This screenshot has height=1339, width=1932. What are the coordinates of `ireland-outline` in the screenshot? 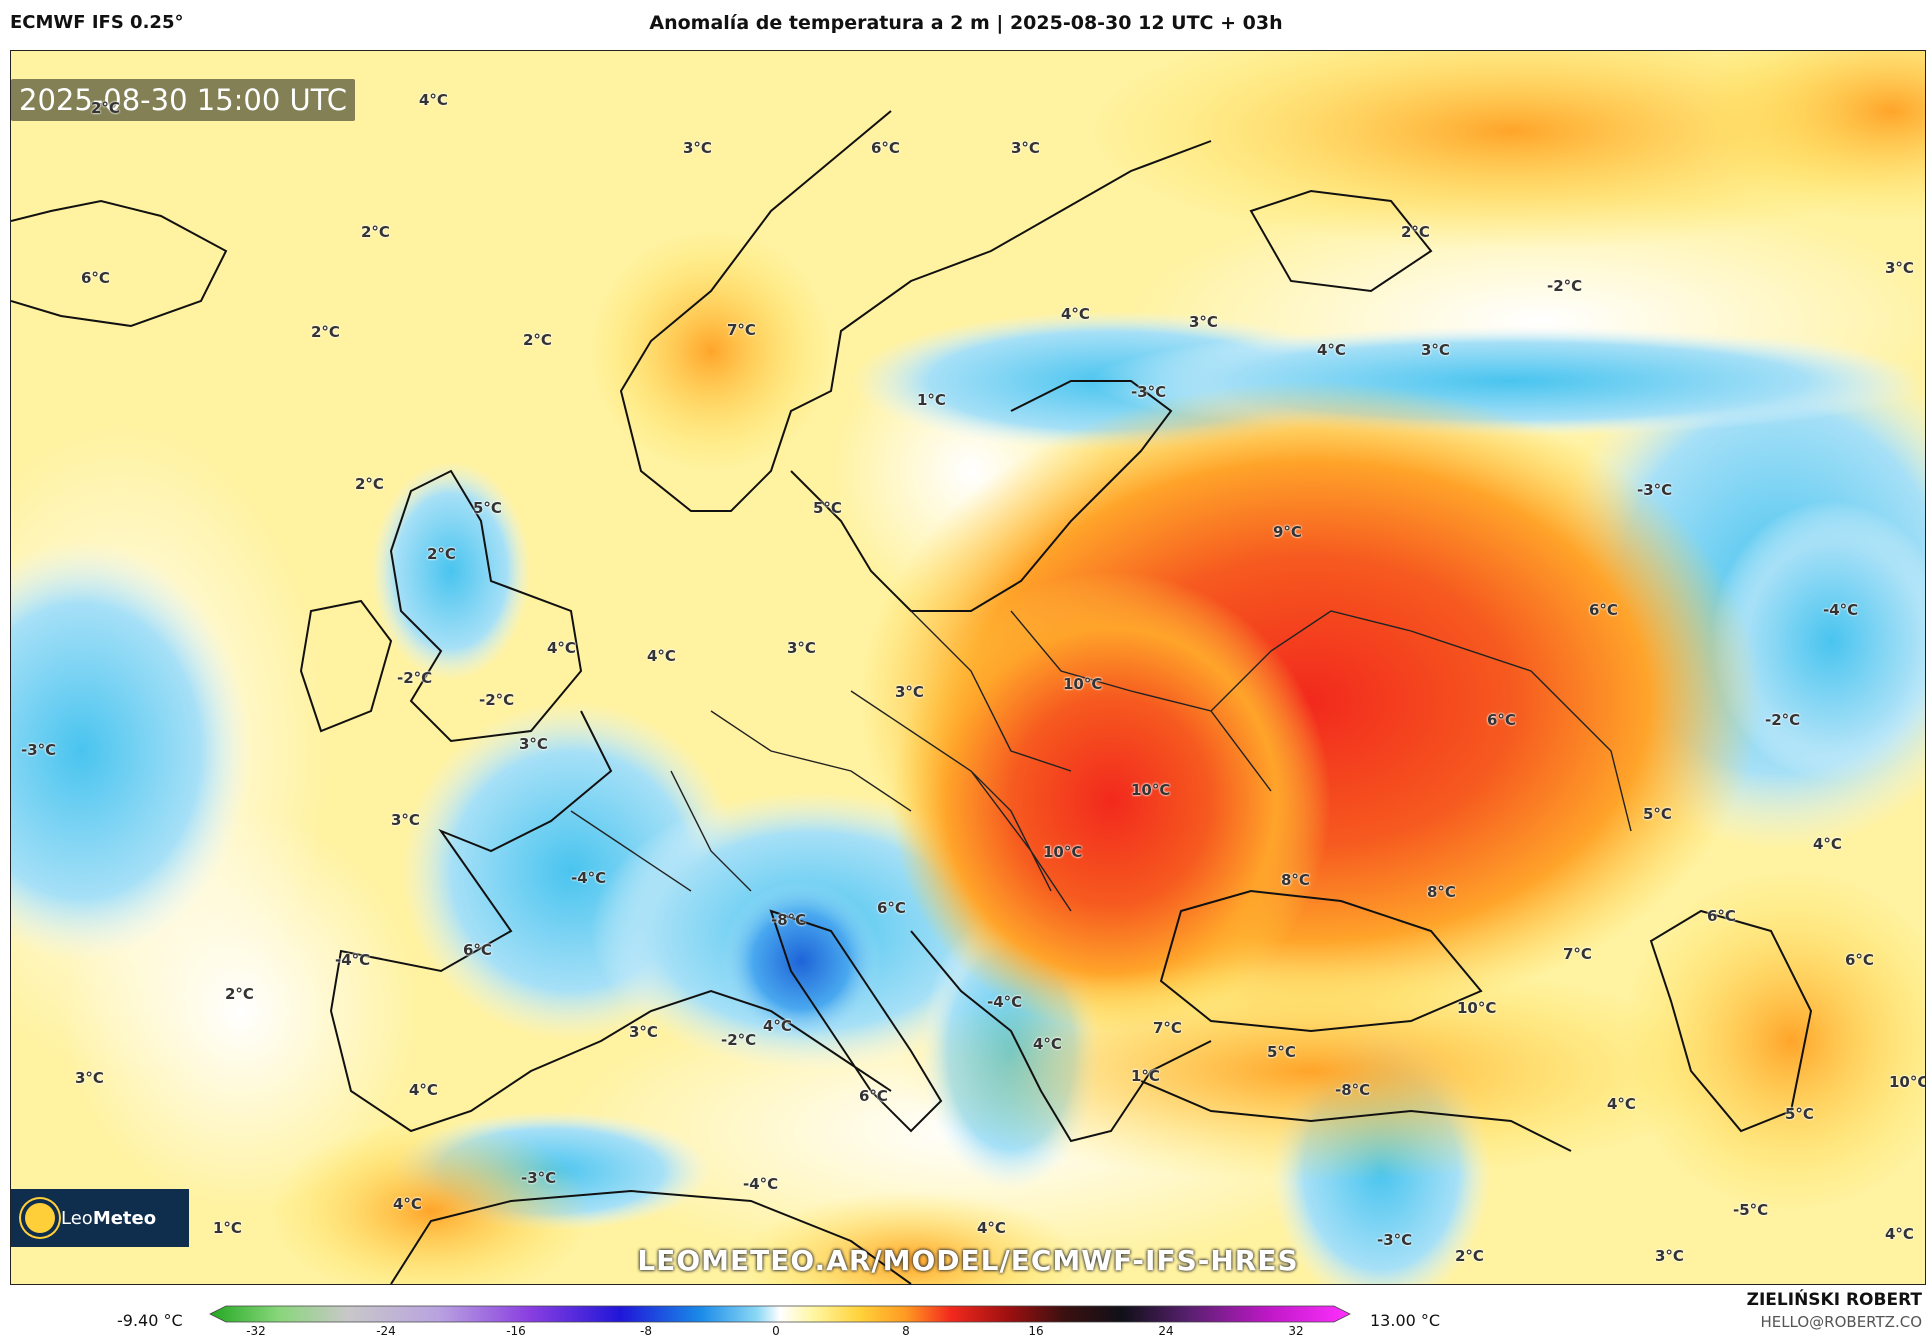 It's located at (346, 666).